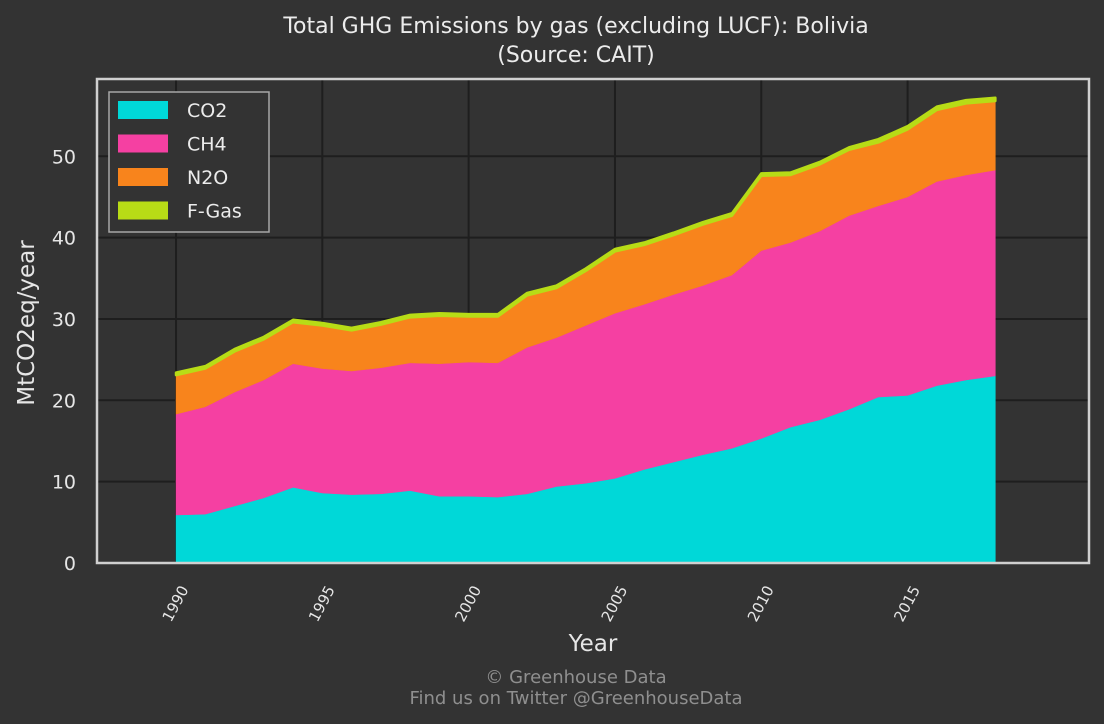  Describe the element at coordinates (214, 212) in the screenshot. I see `legend-label: F-Gas` at that location.